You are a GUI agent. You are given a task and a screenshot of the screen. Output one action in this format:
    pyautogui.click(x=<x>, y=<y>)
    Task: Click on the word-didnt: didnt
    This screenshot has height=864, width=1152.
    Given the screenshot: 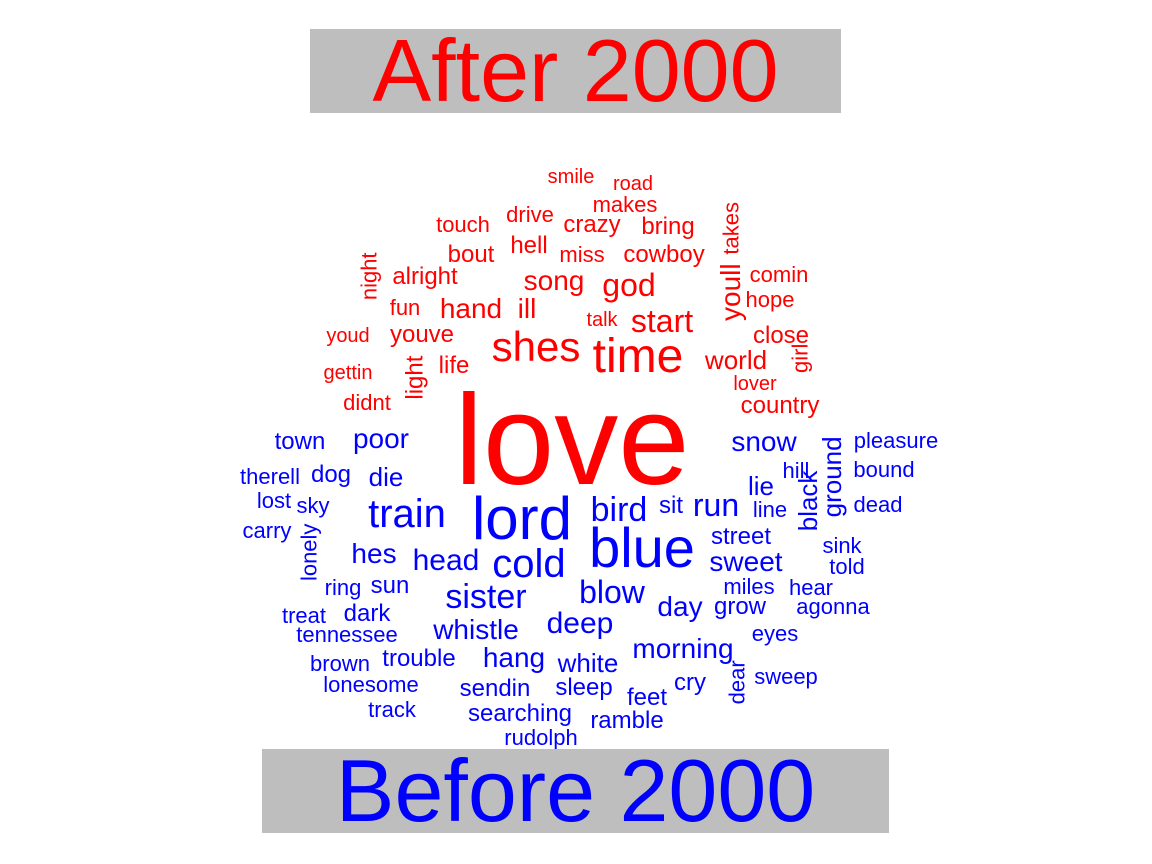 What is the action you would take?
    pyautogui.click(x=367, y=402)
    